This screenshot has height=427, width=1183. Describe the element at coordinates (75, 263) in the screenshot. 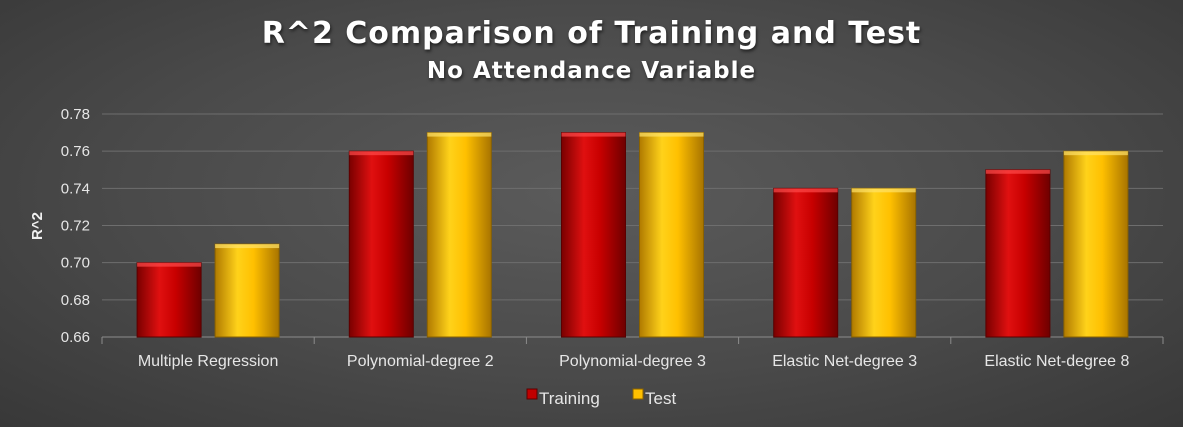

I see `y-tick-label: 0.70` at that location.